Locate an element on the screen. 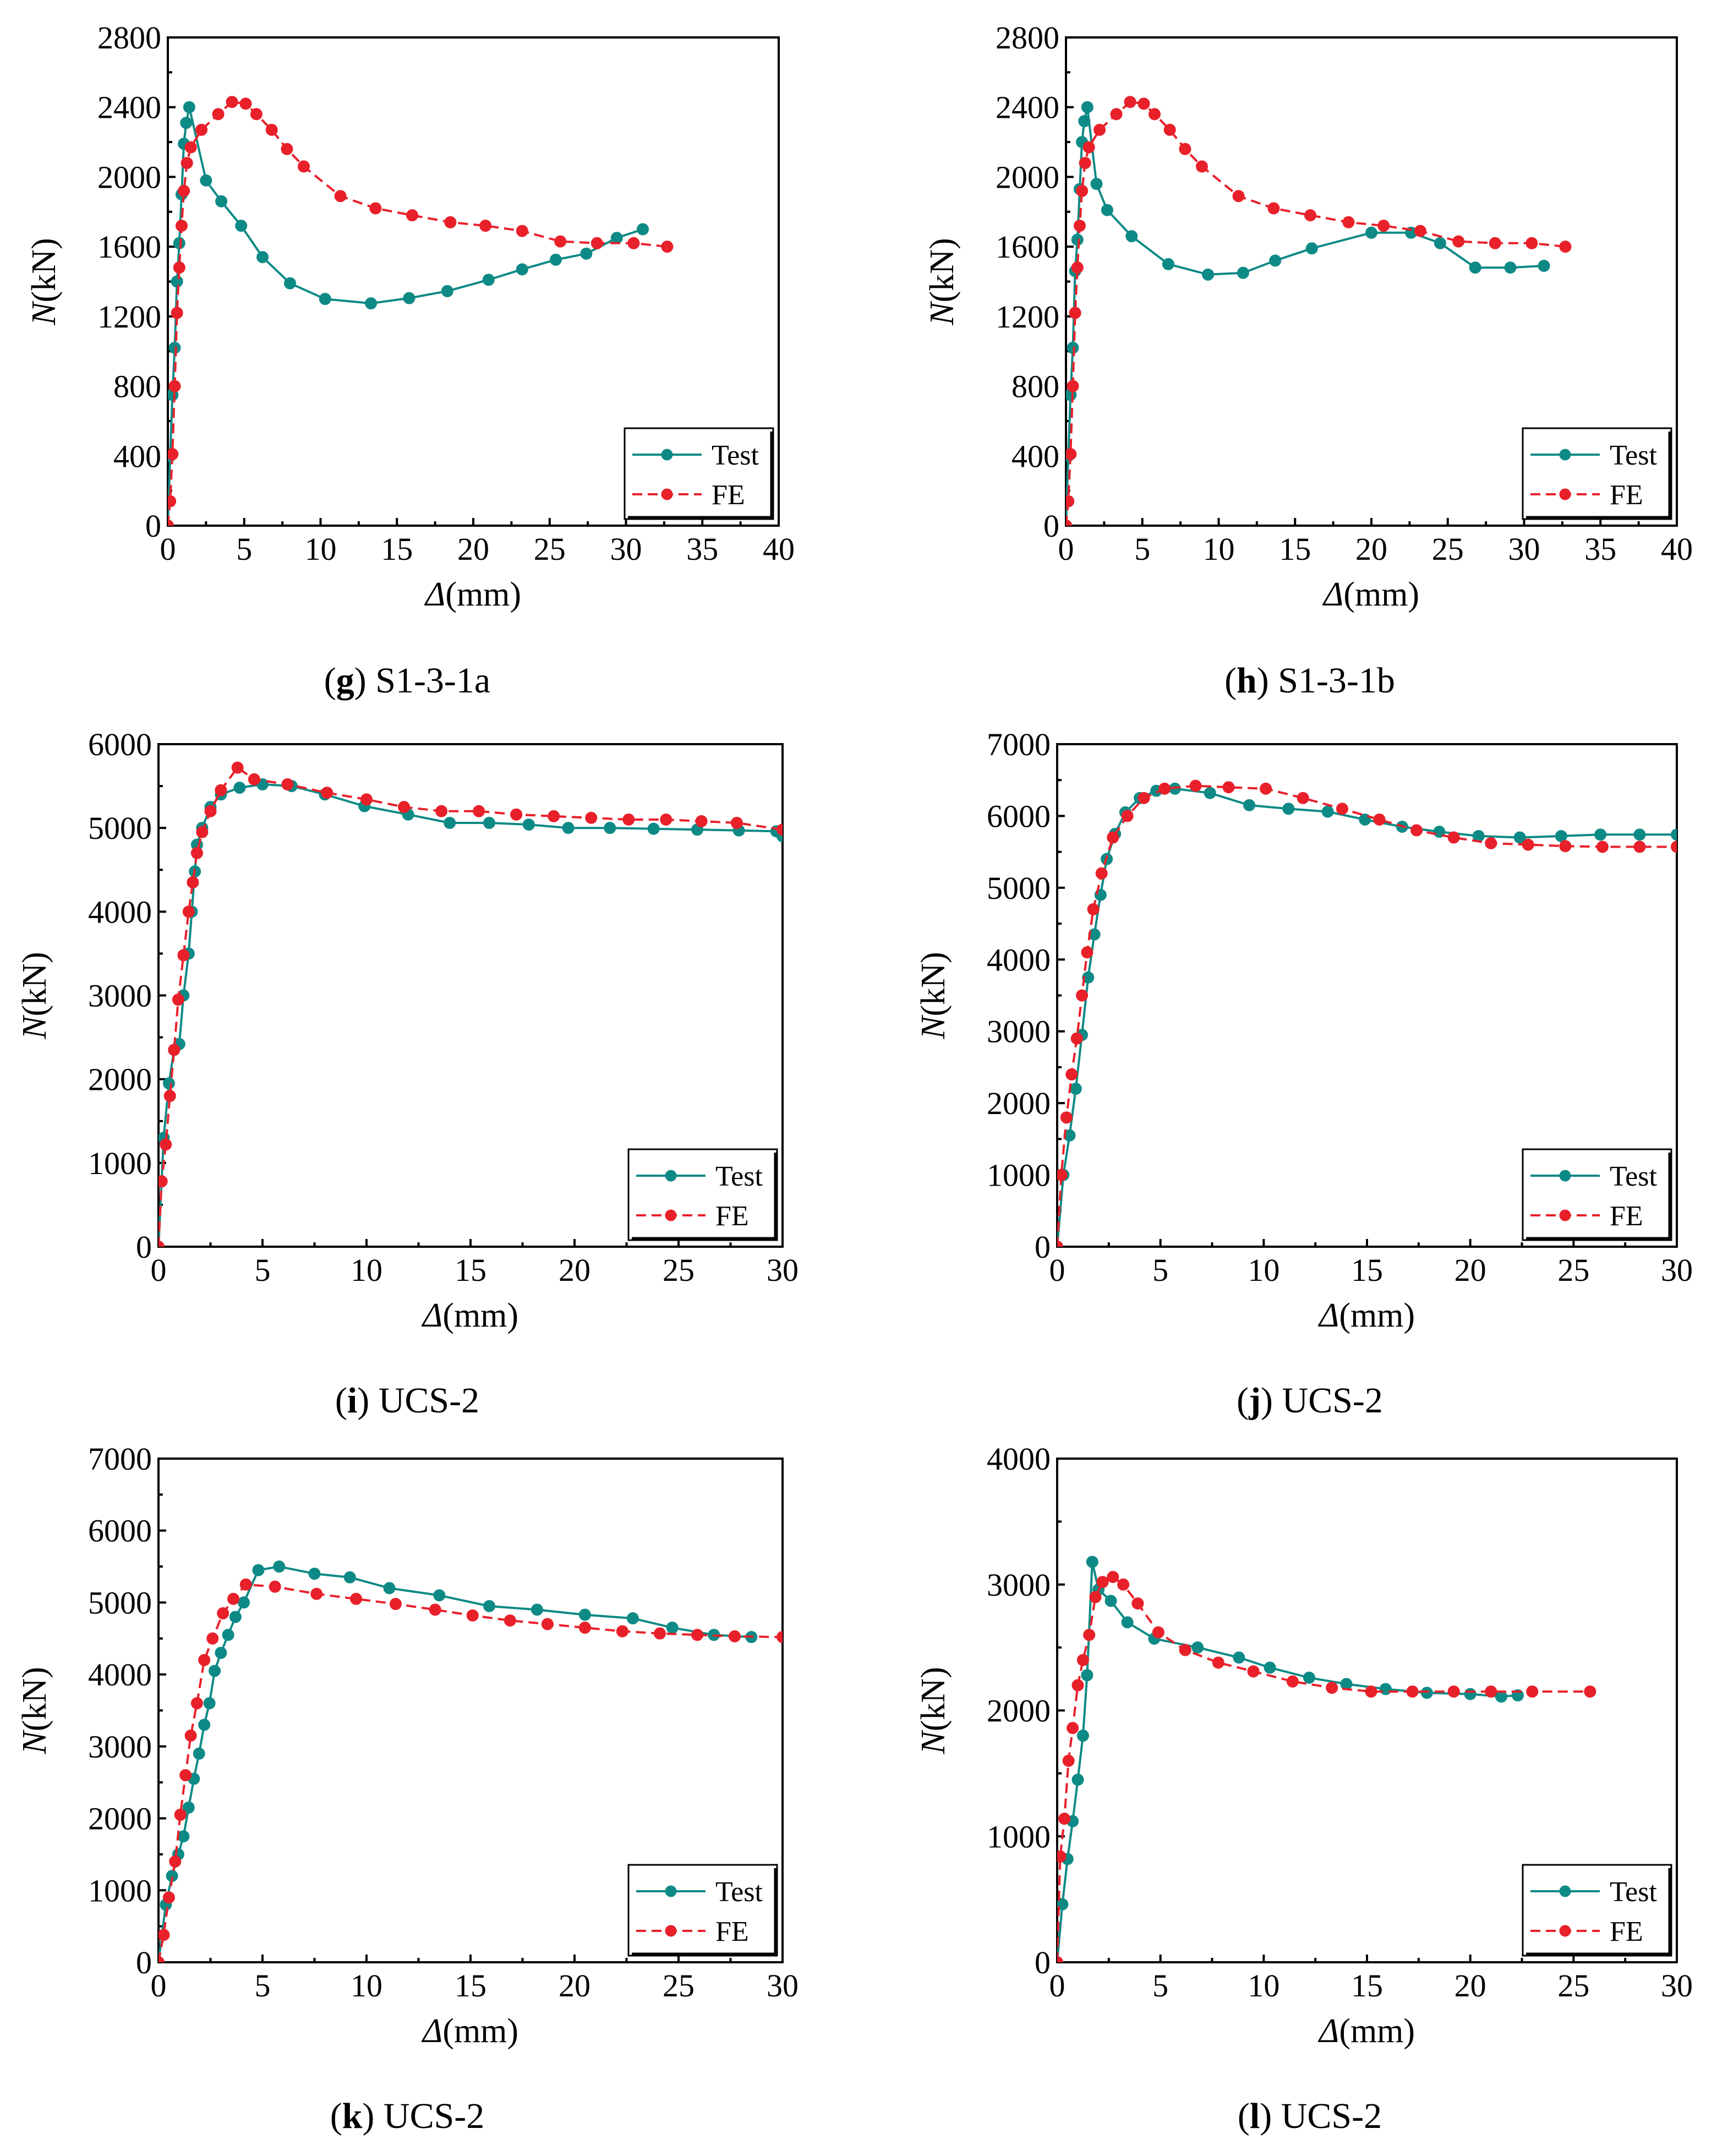  legend-label-fe: FE is located at coordinates (732, 1216).